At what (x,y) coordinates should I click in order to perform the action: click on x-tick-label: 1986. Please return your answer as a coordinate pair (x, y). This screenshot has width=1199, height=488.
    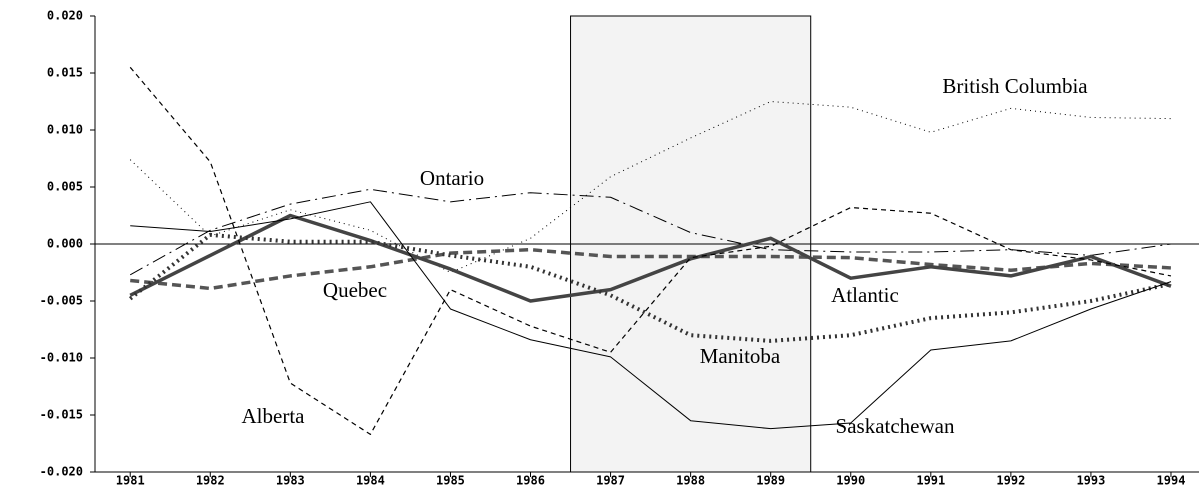
    Looking at the image, I should click on (530, 481).